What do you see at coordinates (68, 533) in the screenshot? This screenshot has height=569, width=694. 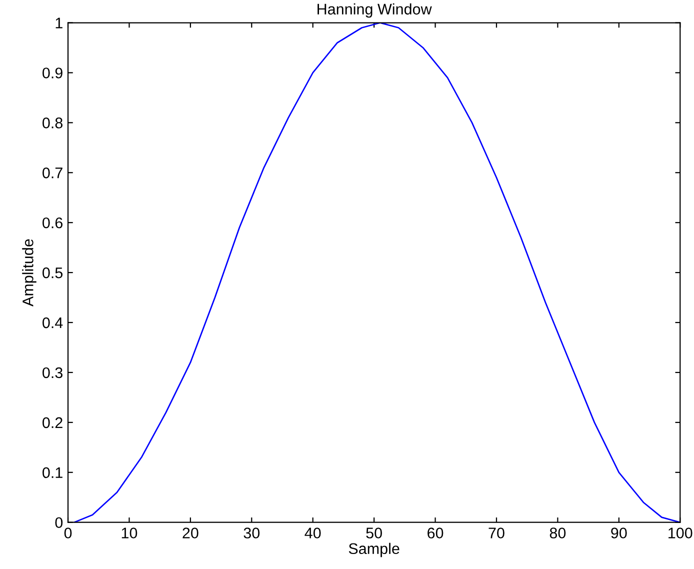 I see `x-tick-label: 0` at bounding box center [68, 533].